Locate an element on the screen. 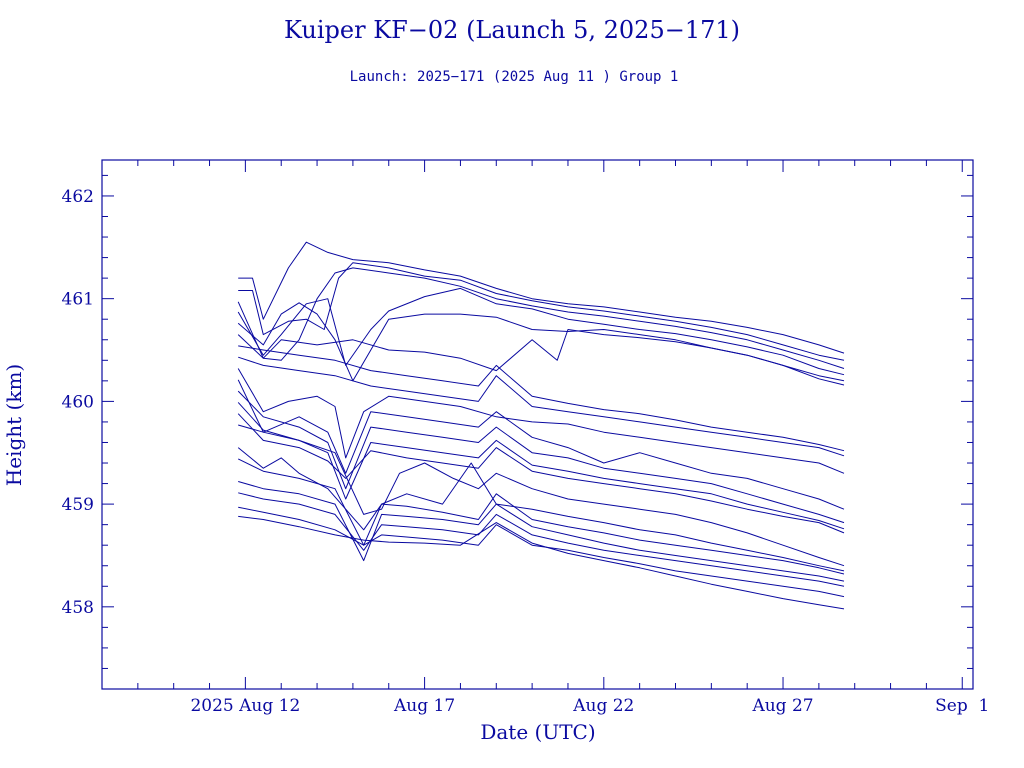 The height and width of the screenshot is (768, 1024). x-tick-label: 2025 Aug 12 is located at coordinates (245, 706).